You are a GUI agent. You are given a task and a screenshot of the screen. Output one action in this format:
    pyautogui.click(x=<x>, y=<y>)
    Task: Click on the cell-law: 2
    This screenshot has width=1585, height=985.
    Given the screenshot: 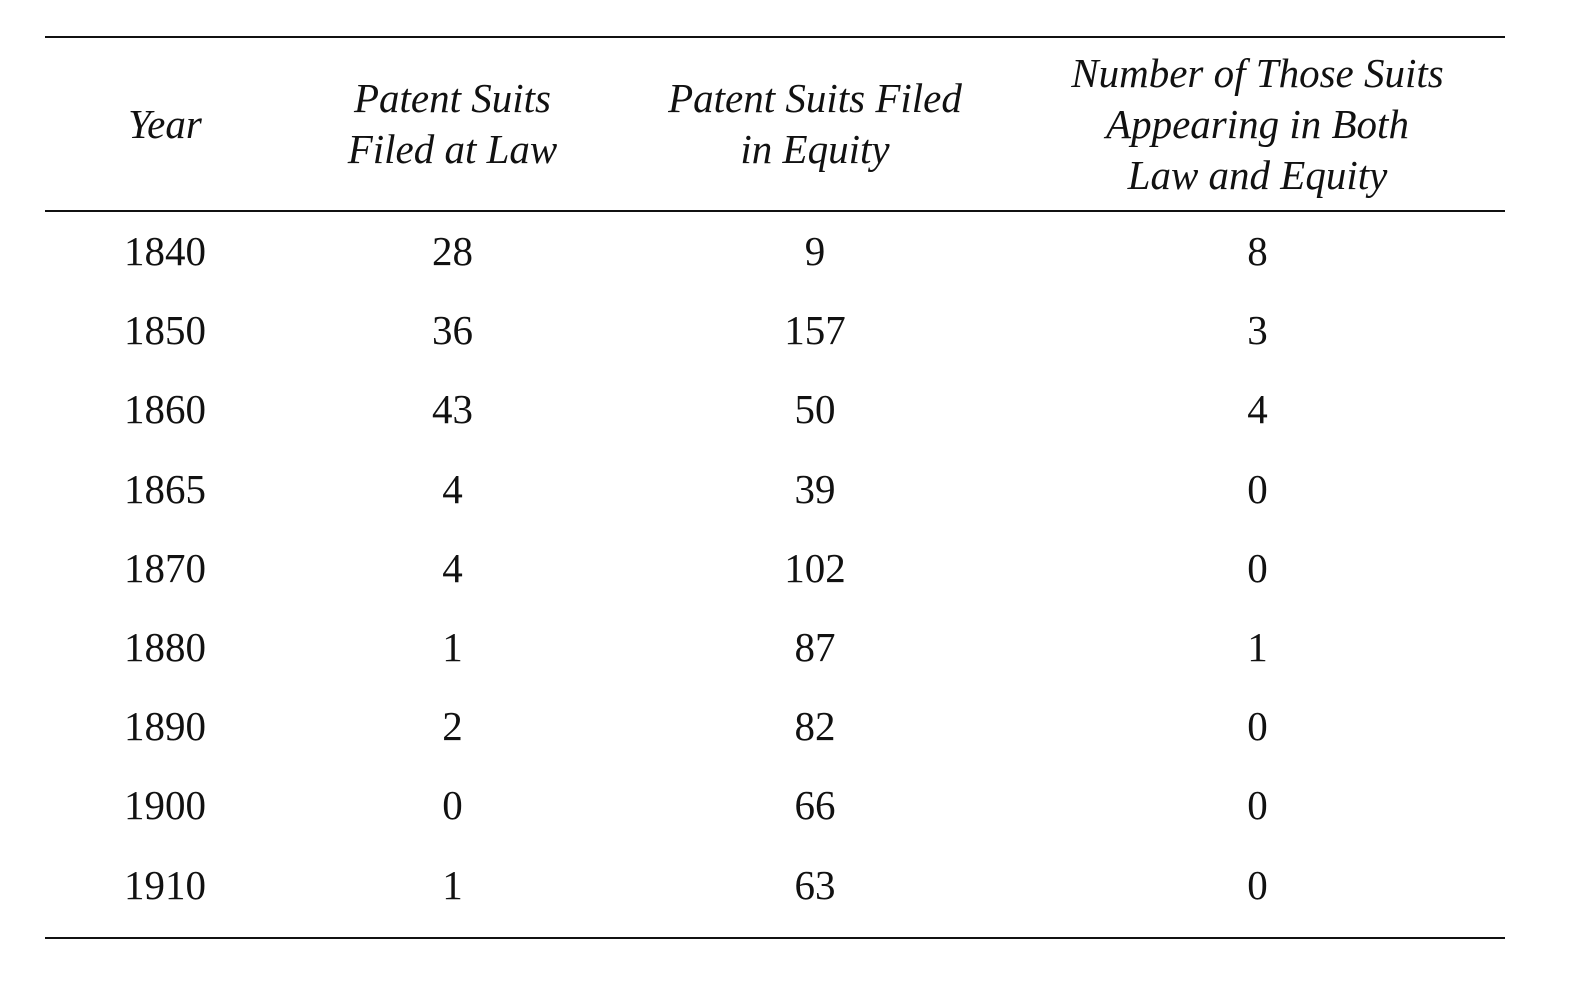 What is the action you would take?
    pyautogui.click(x=452, y=726)
    